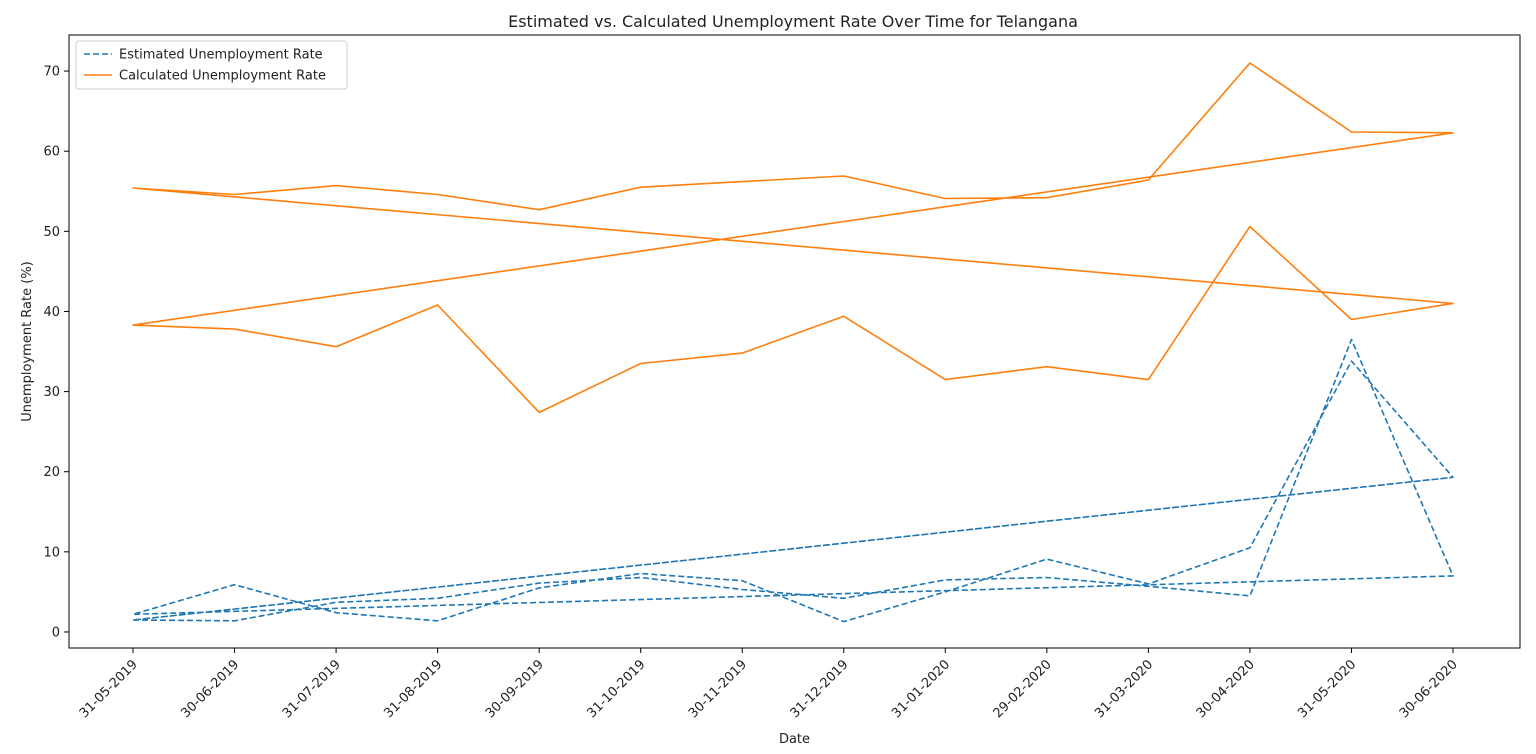  Describe the element at coordinates (820, 689) in the screenshot. I see `x-tick-label: 31-12-2019` at that location.